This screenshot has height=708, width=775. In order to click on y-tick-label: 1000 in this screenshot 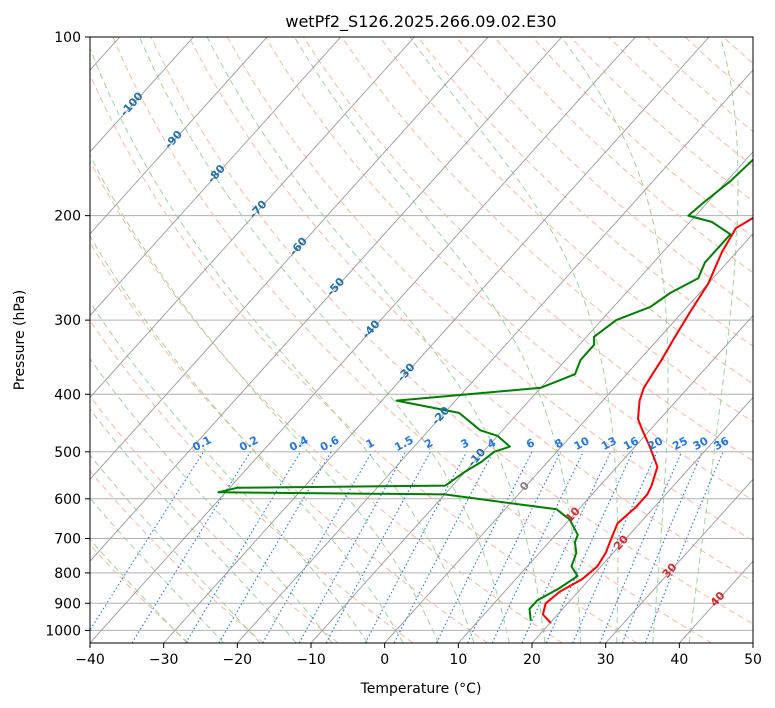, I will do `click(63, 631)`.